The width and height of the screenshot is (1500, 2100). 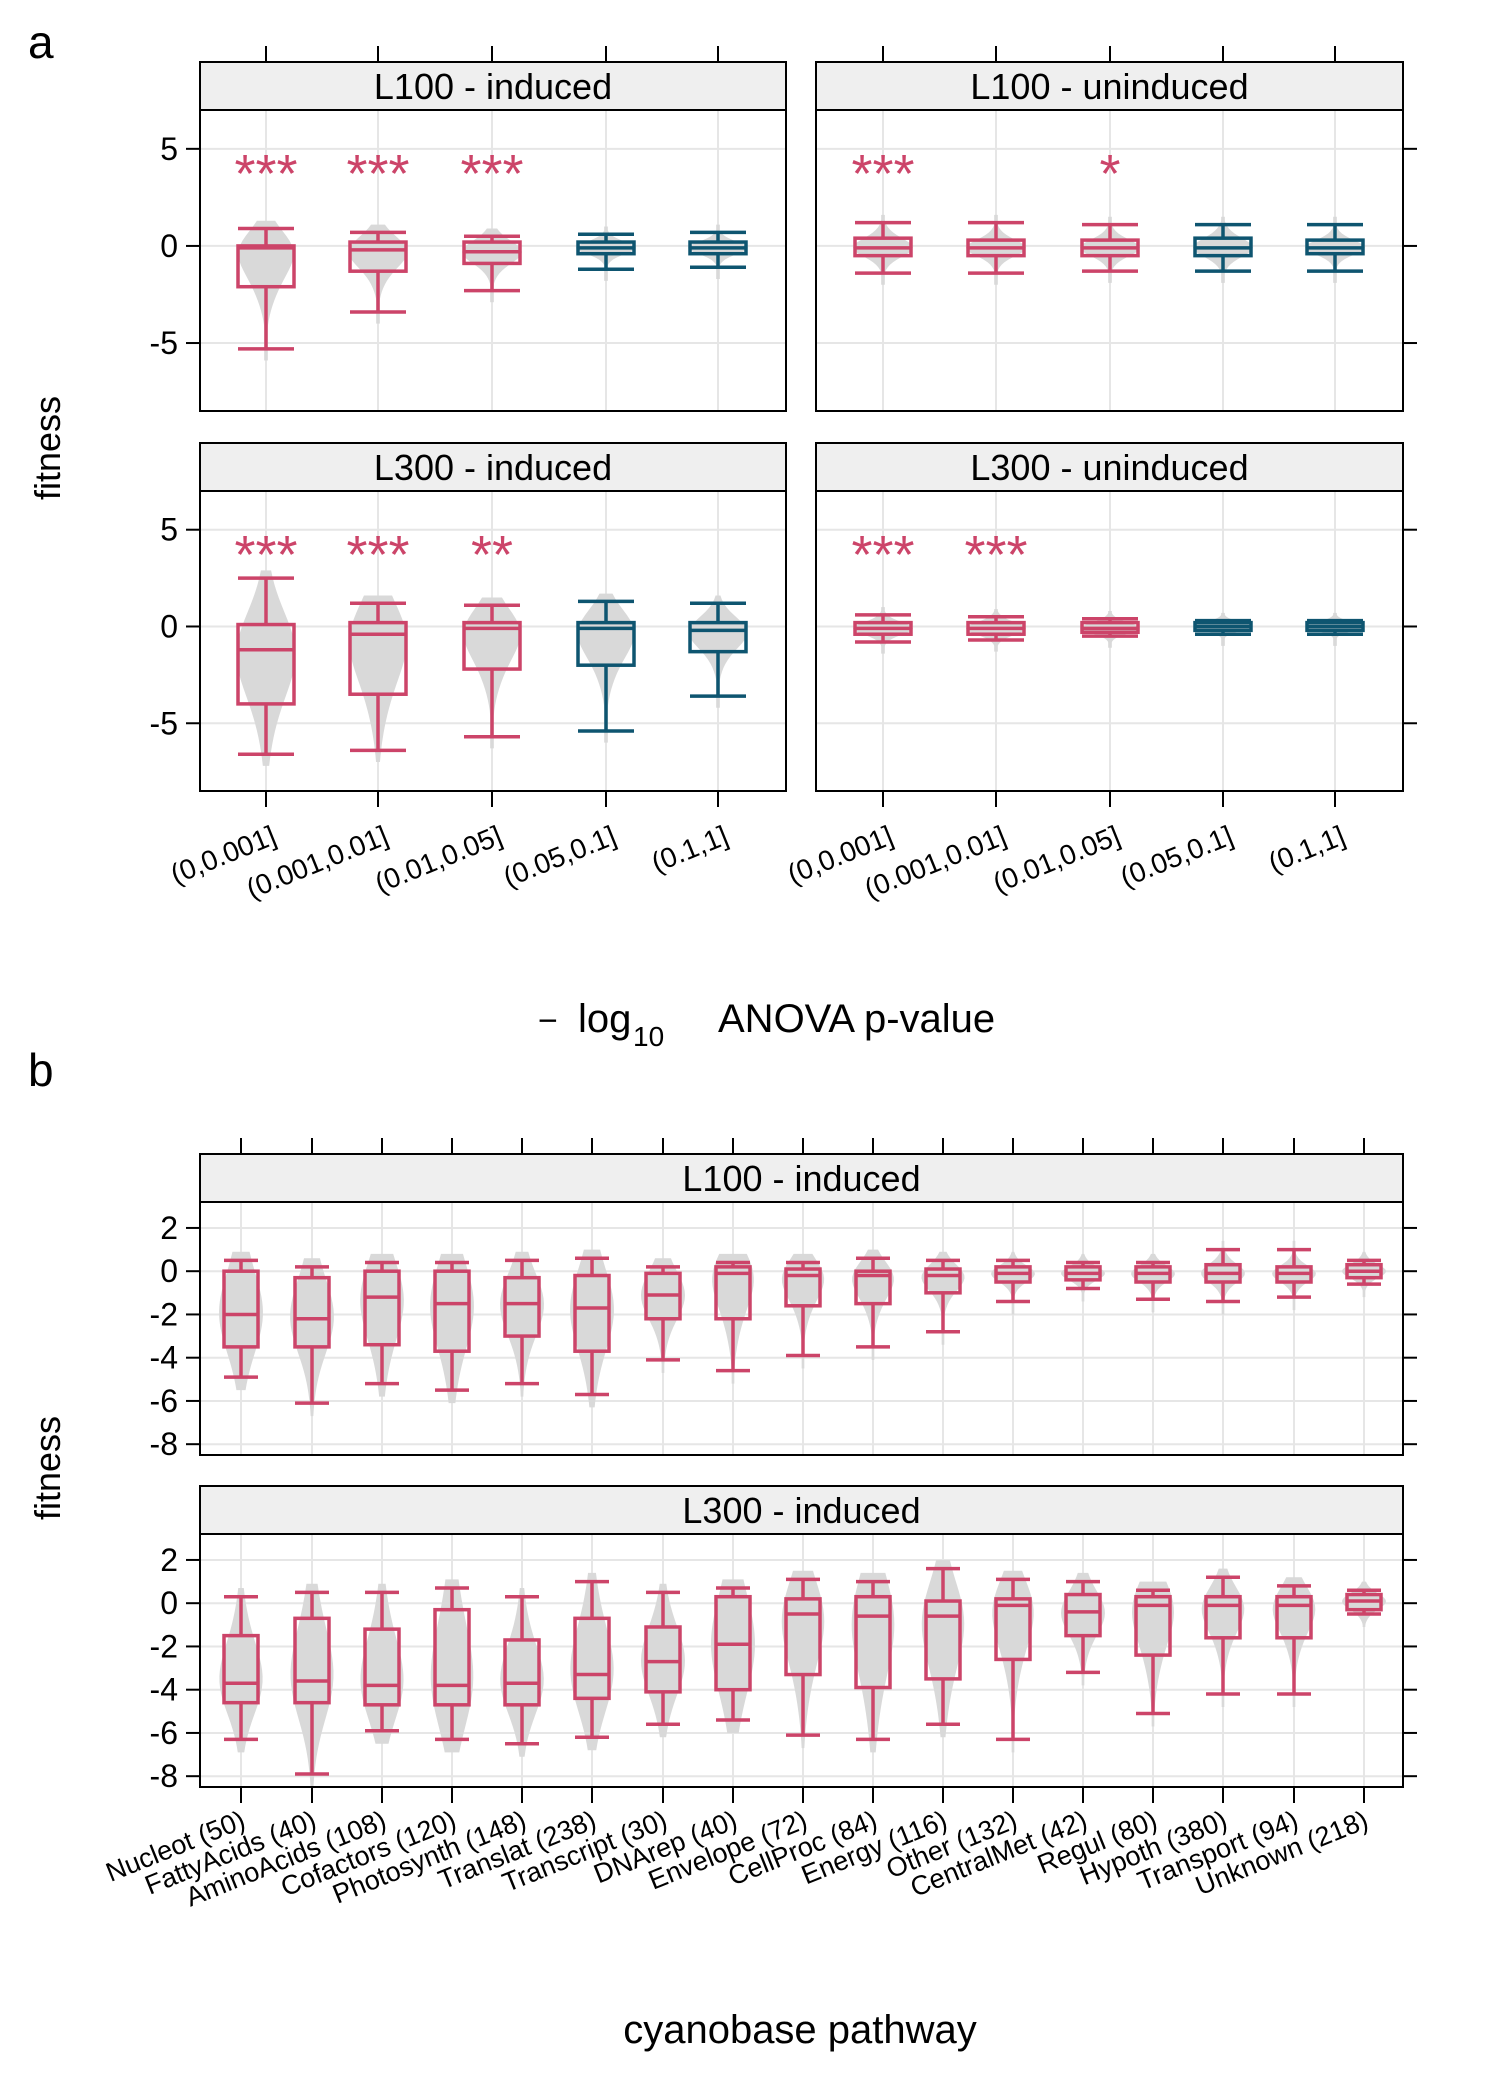 What do you see at coordinates (548, 1021) in the screenshot?
I see `x-axis-label-minus: −` at bounding box center [548, 1021].